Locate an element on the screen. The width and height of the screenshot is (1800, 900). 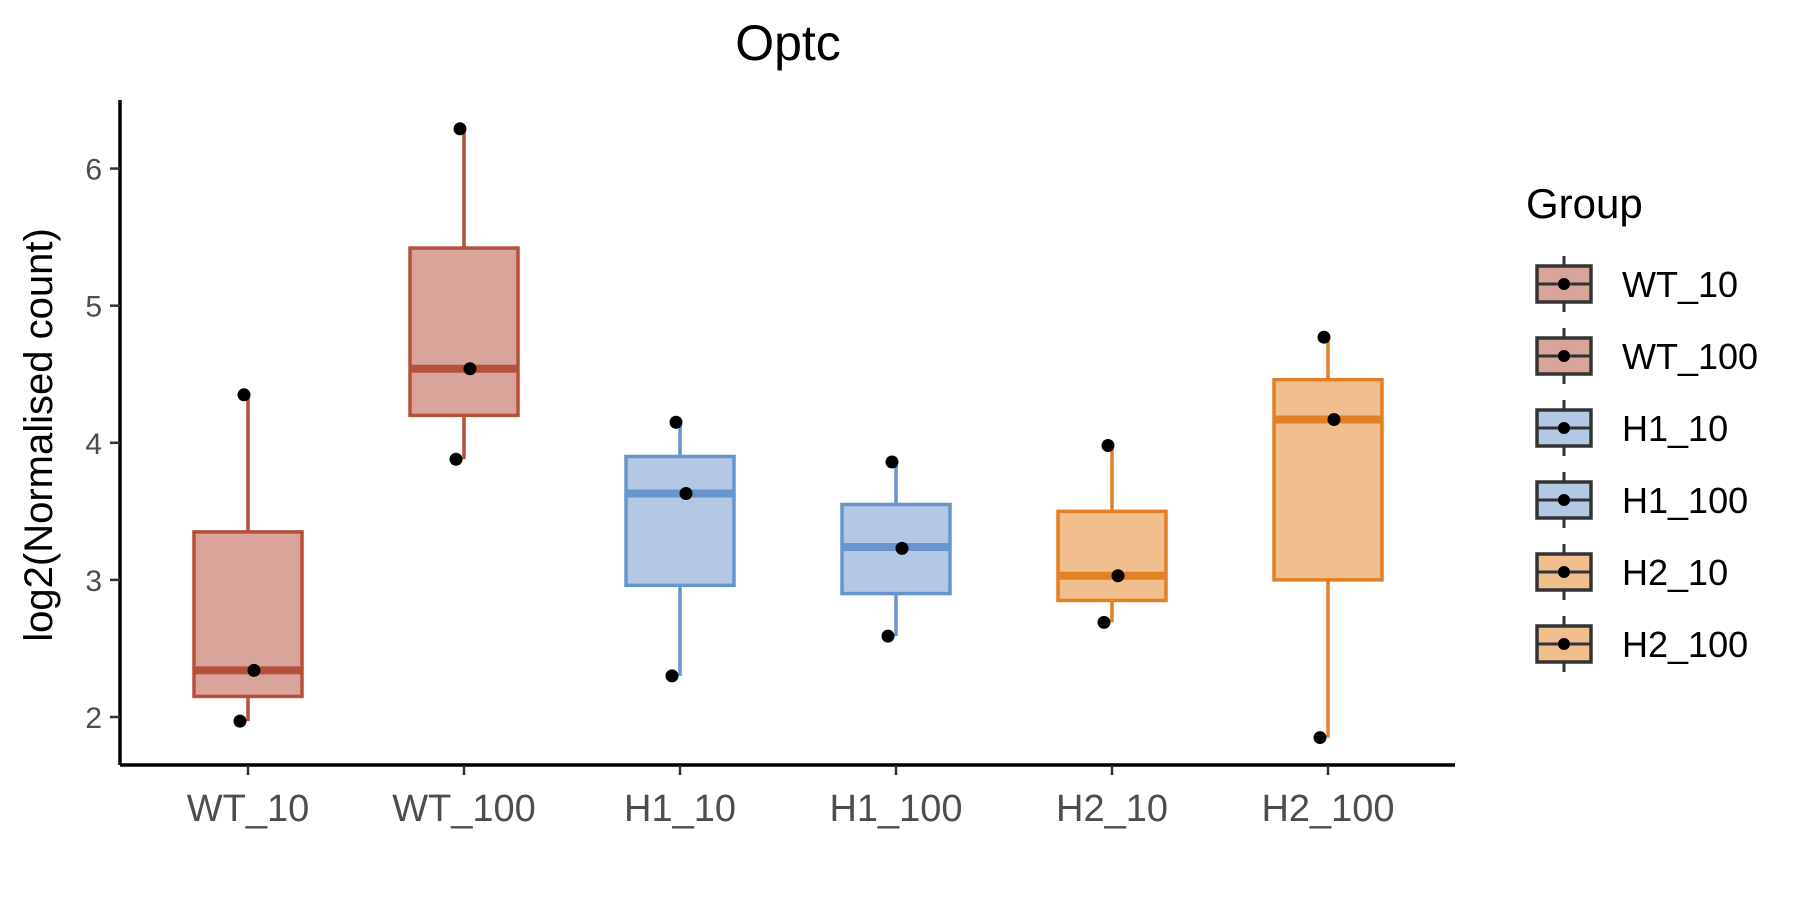
legend: Group WT_10 WT_100 H1_10 H1_100 H2_10 H2_100 is located at coordinates (1642, 426).